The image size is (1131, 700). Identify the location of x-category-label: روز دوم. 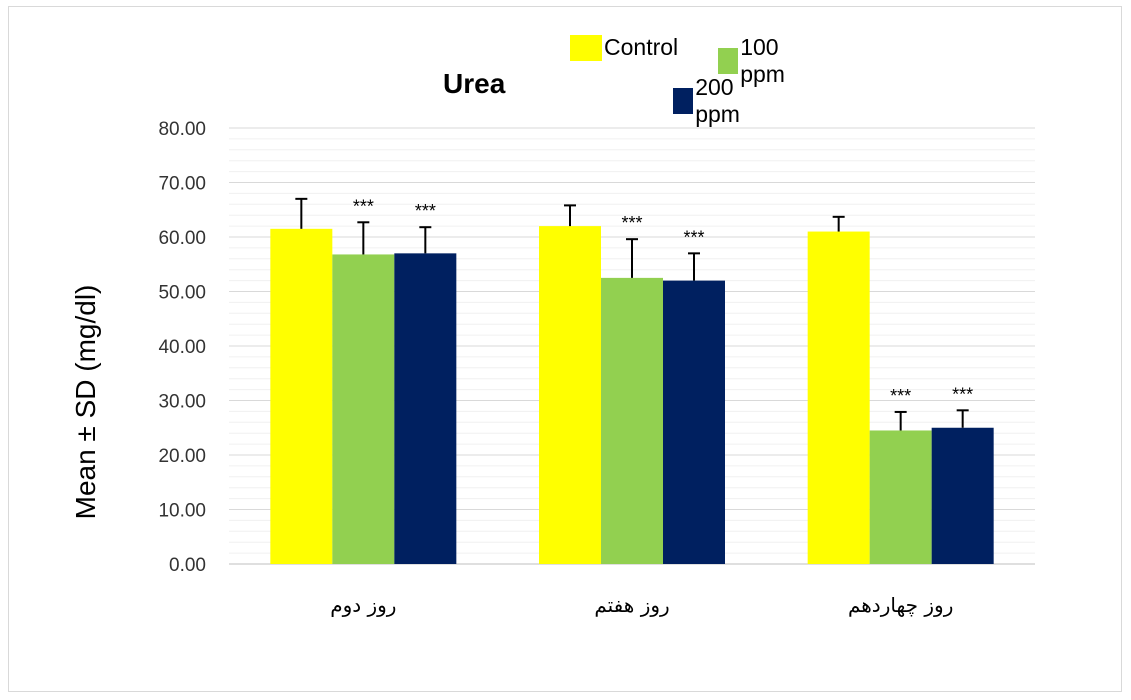
(363, 605).